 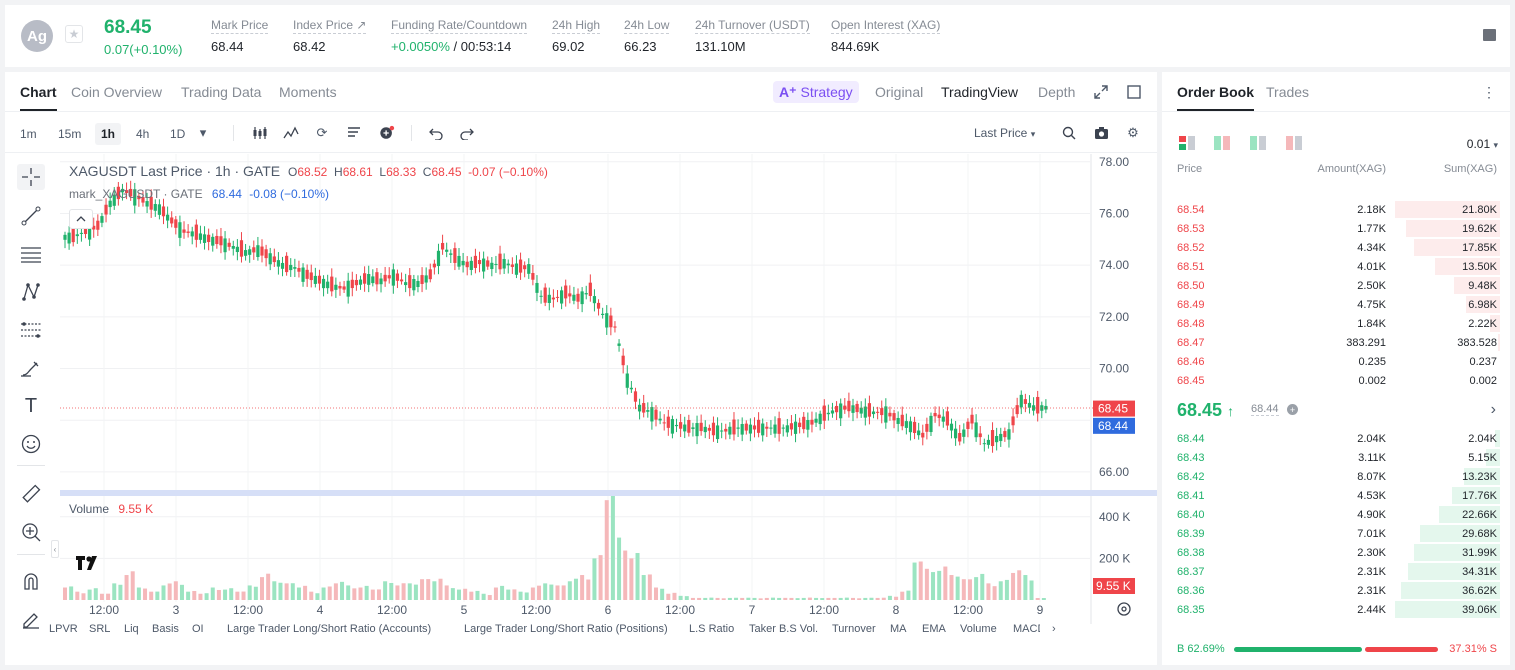 I want to click on chevron-down-icon: ▾, so click(x=203, y=132).